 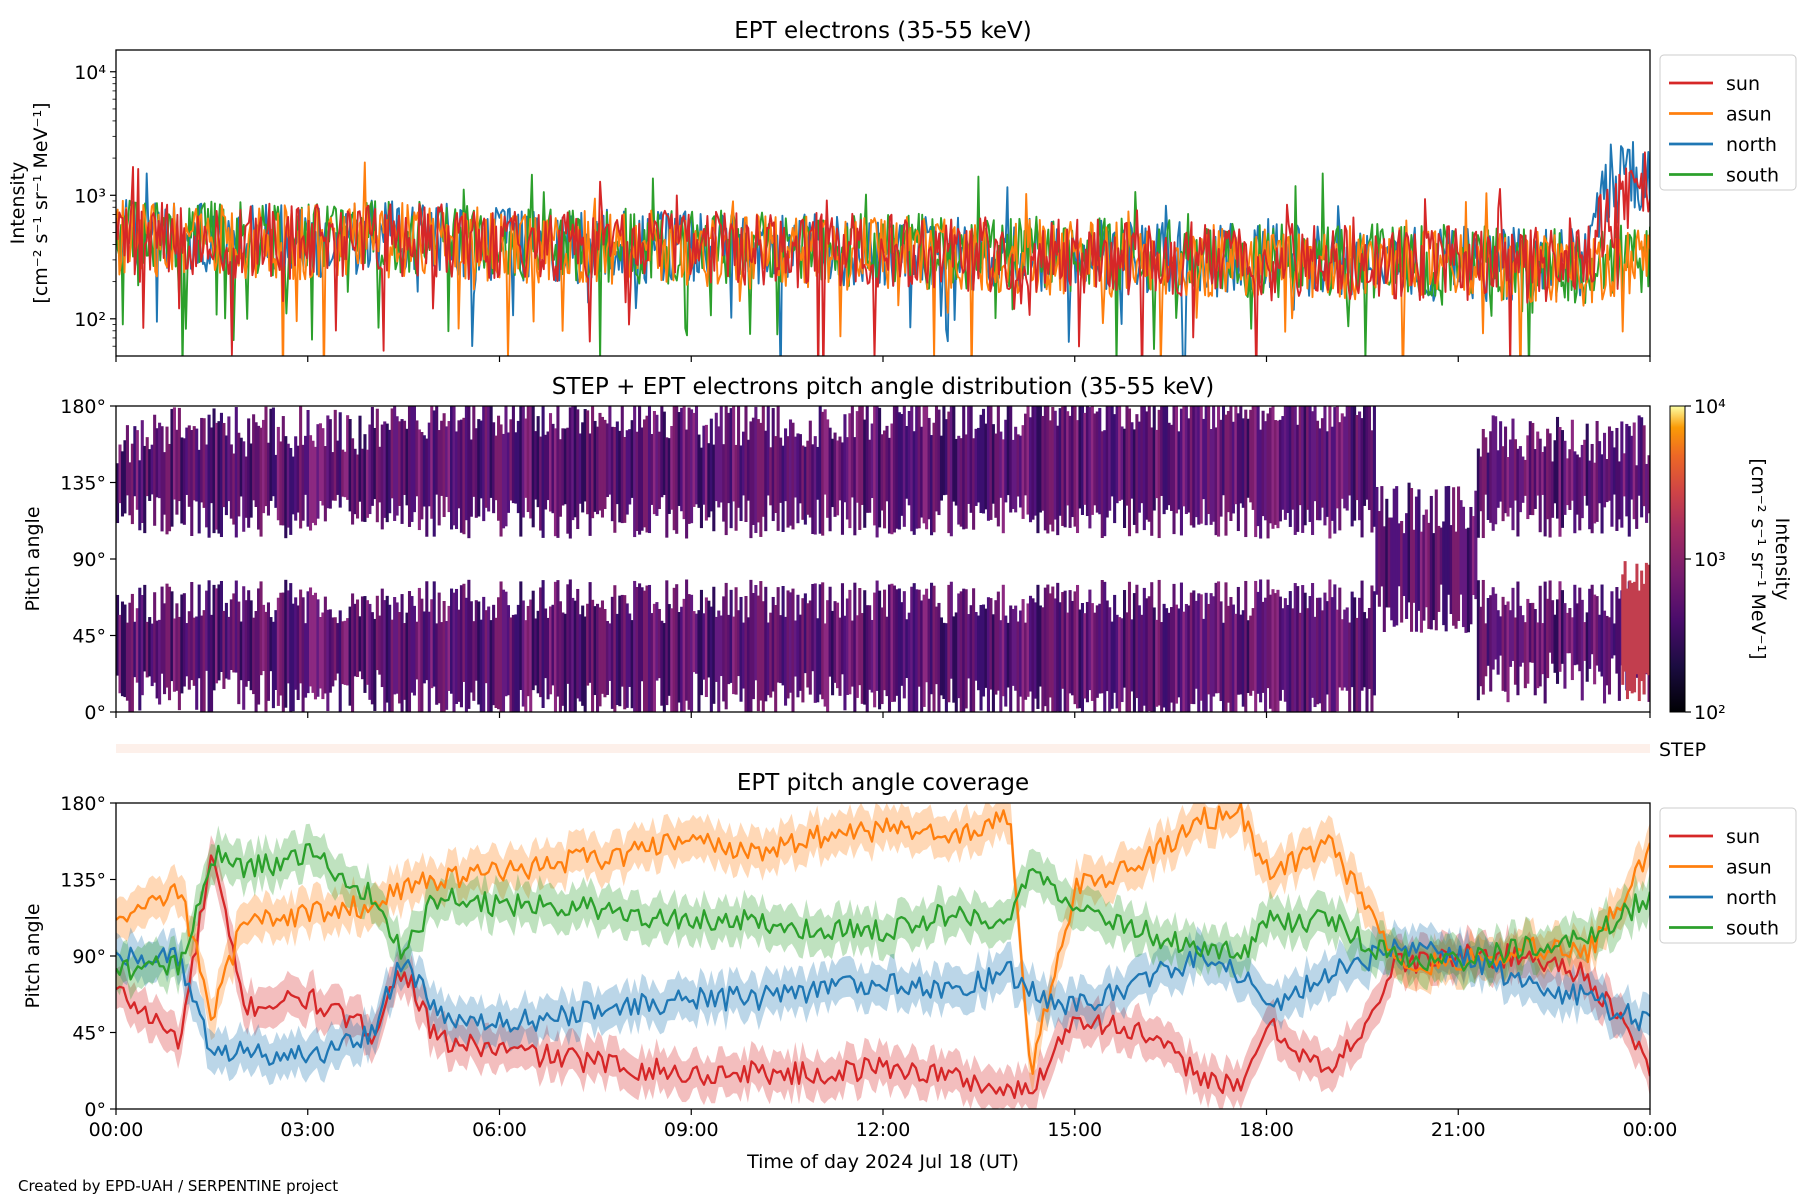 I want to click on y-tick-label: 45°, so click(x=89, y=637).